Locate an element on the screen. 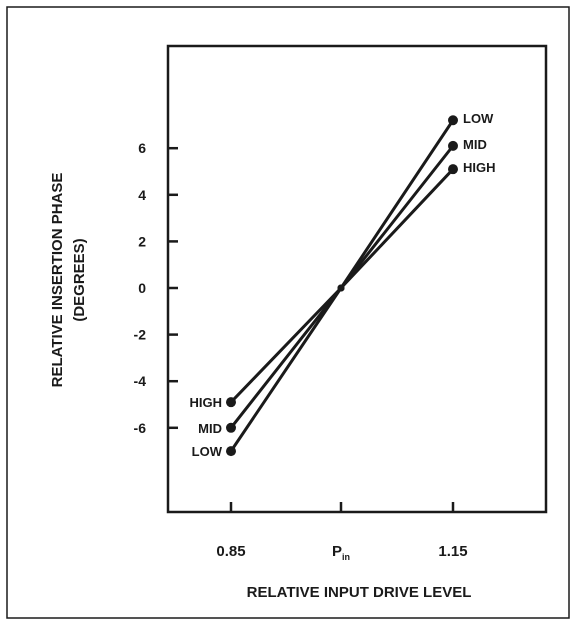 Image resolution: width=576 pixels, height=624 pixels. y-axis-title-line-2: (DEGREES) is located at coordinates (79, 279).